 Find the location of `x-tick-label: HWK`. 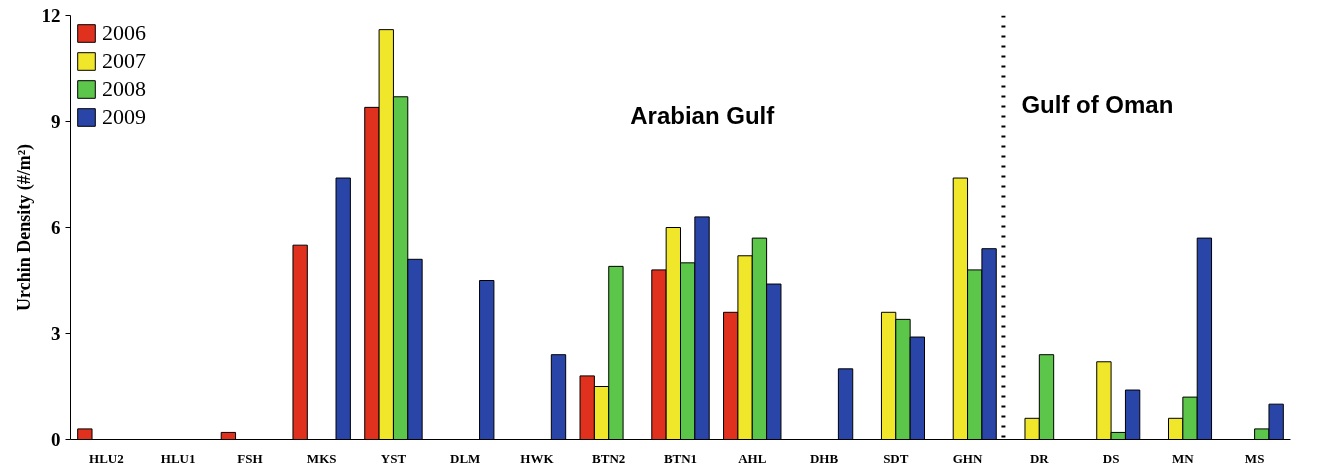

x-tick-label: HWK is located at coordinates (537, 458).